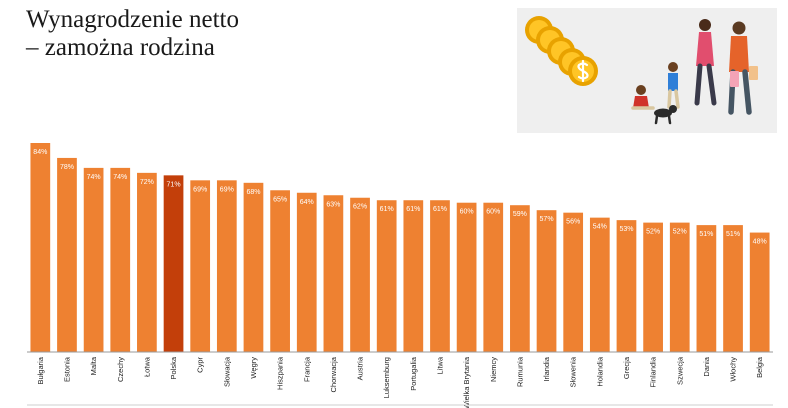 This screenshot has height=408, width=788. What do you see at coordinates (733, 369) in the screenshot?
I see `category-label-26: Włochy` at bounding box center [733, 369].